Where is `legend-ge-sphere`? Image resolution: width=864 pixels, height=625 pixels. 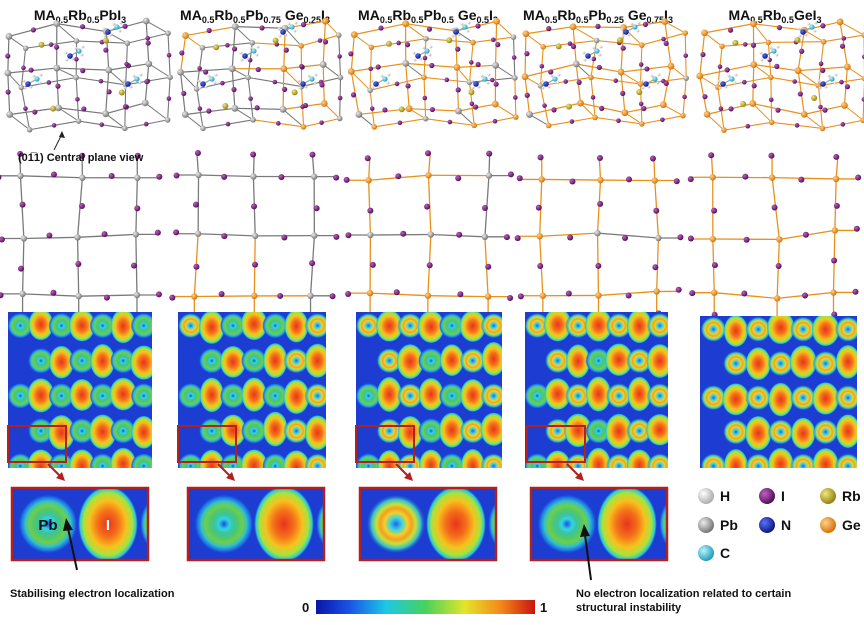
legend-ge-sphere is located at coordinates (828, 525).